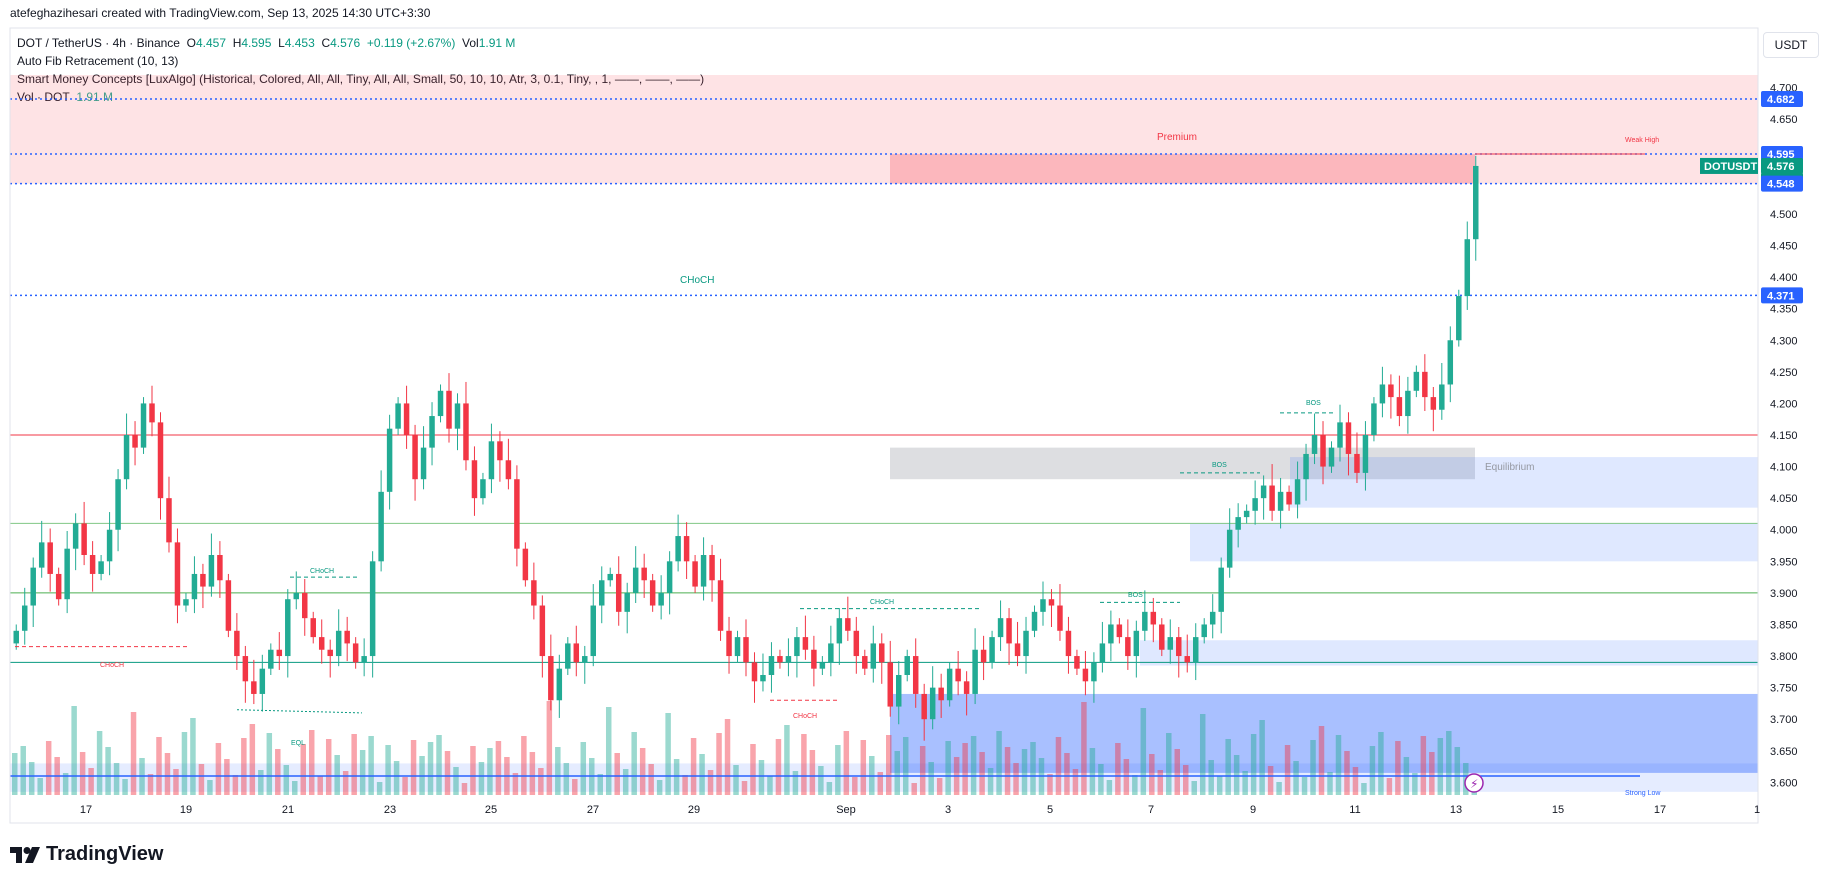  Describe the element at coordinates (1782, 153) in the screenshot. I see `price-tag` at that location.